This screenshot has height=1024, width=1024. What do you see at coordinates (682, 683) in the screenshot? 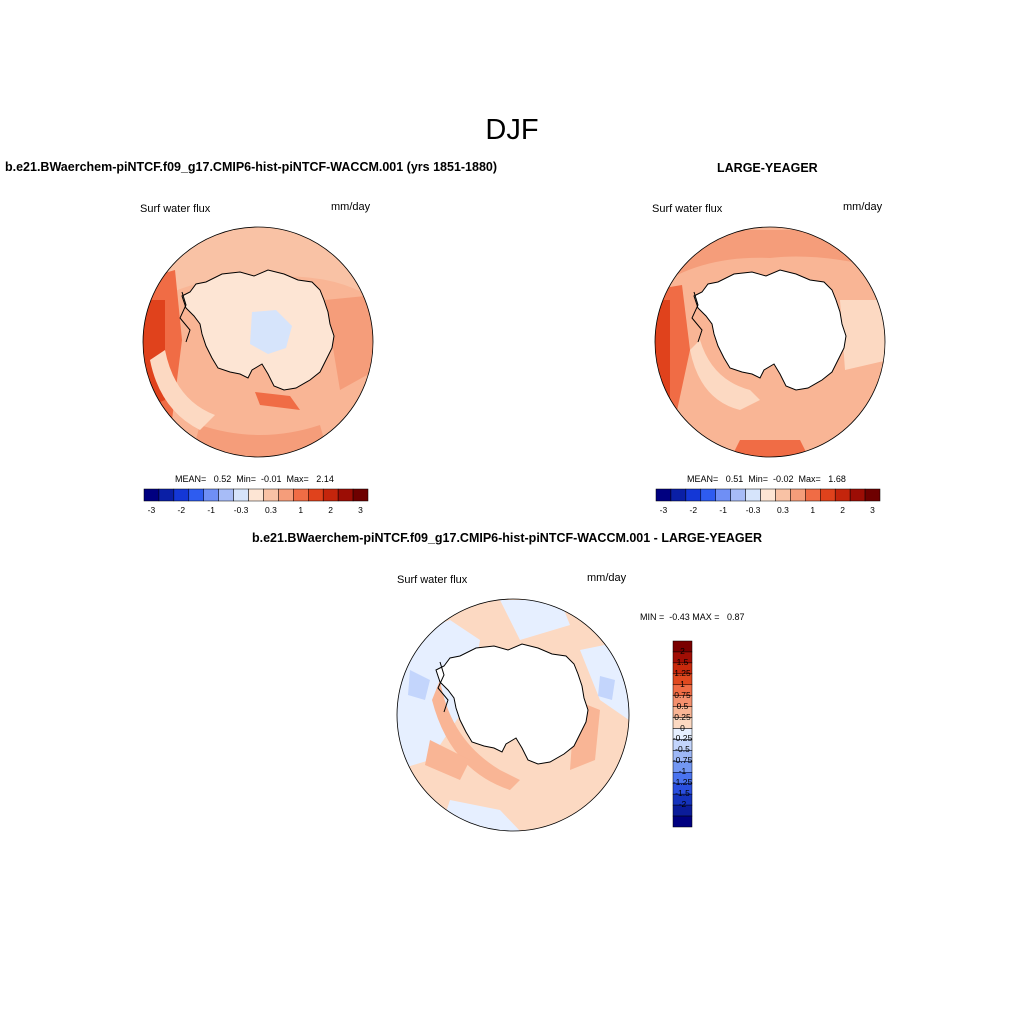
I see `diff-colorbar-tick-label: 1` at bounding box center [682, 683].